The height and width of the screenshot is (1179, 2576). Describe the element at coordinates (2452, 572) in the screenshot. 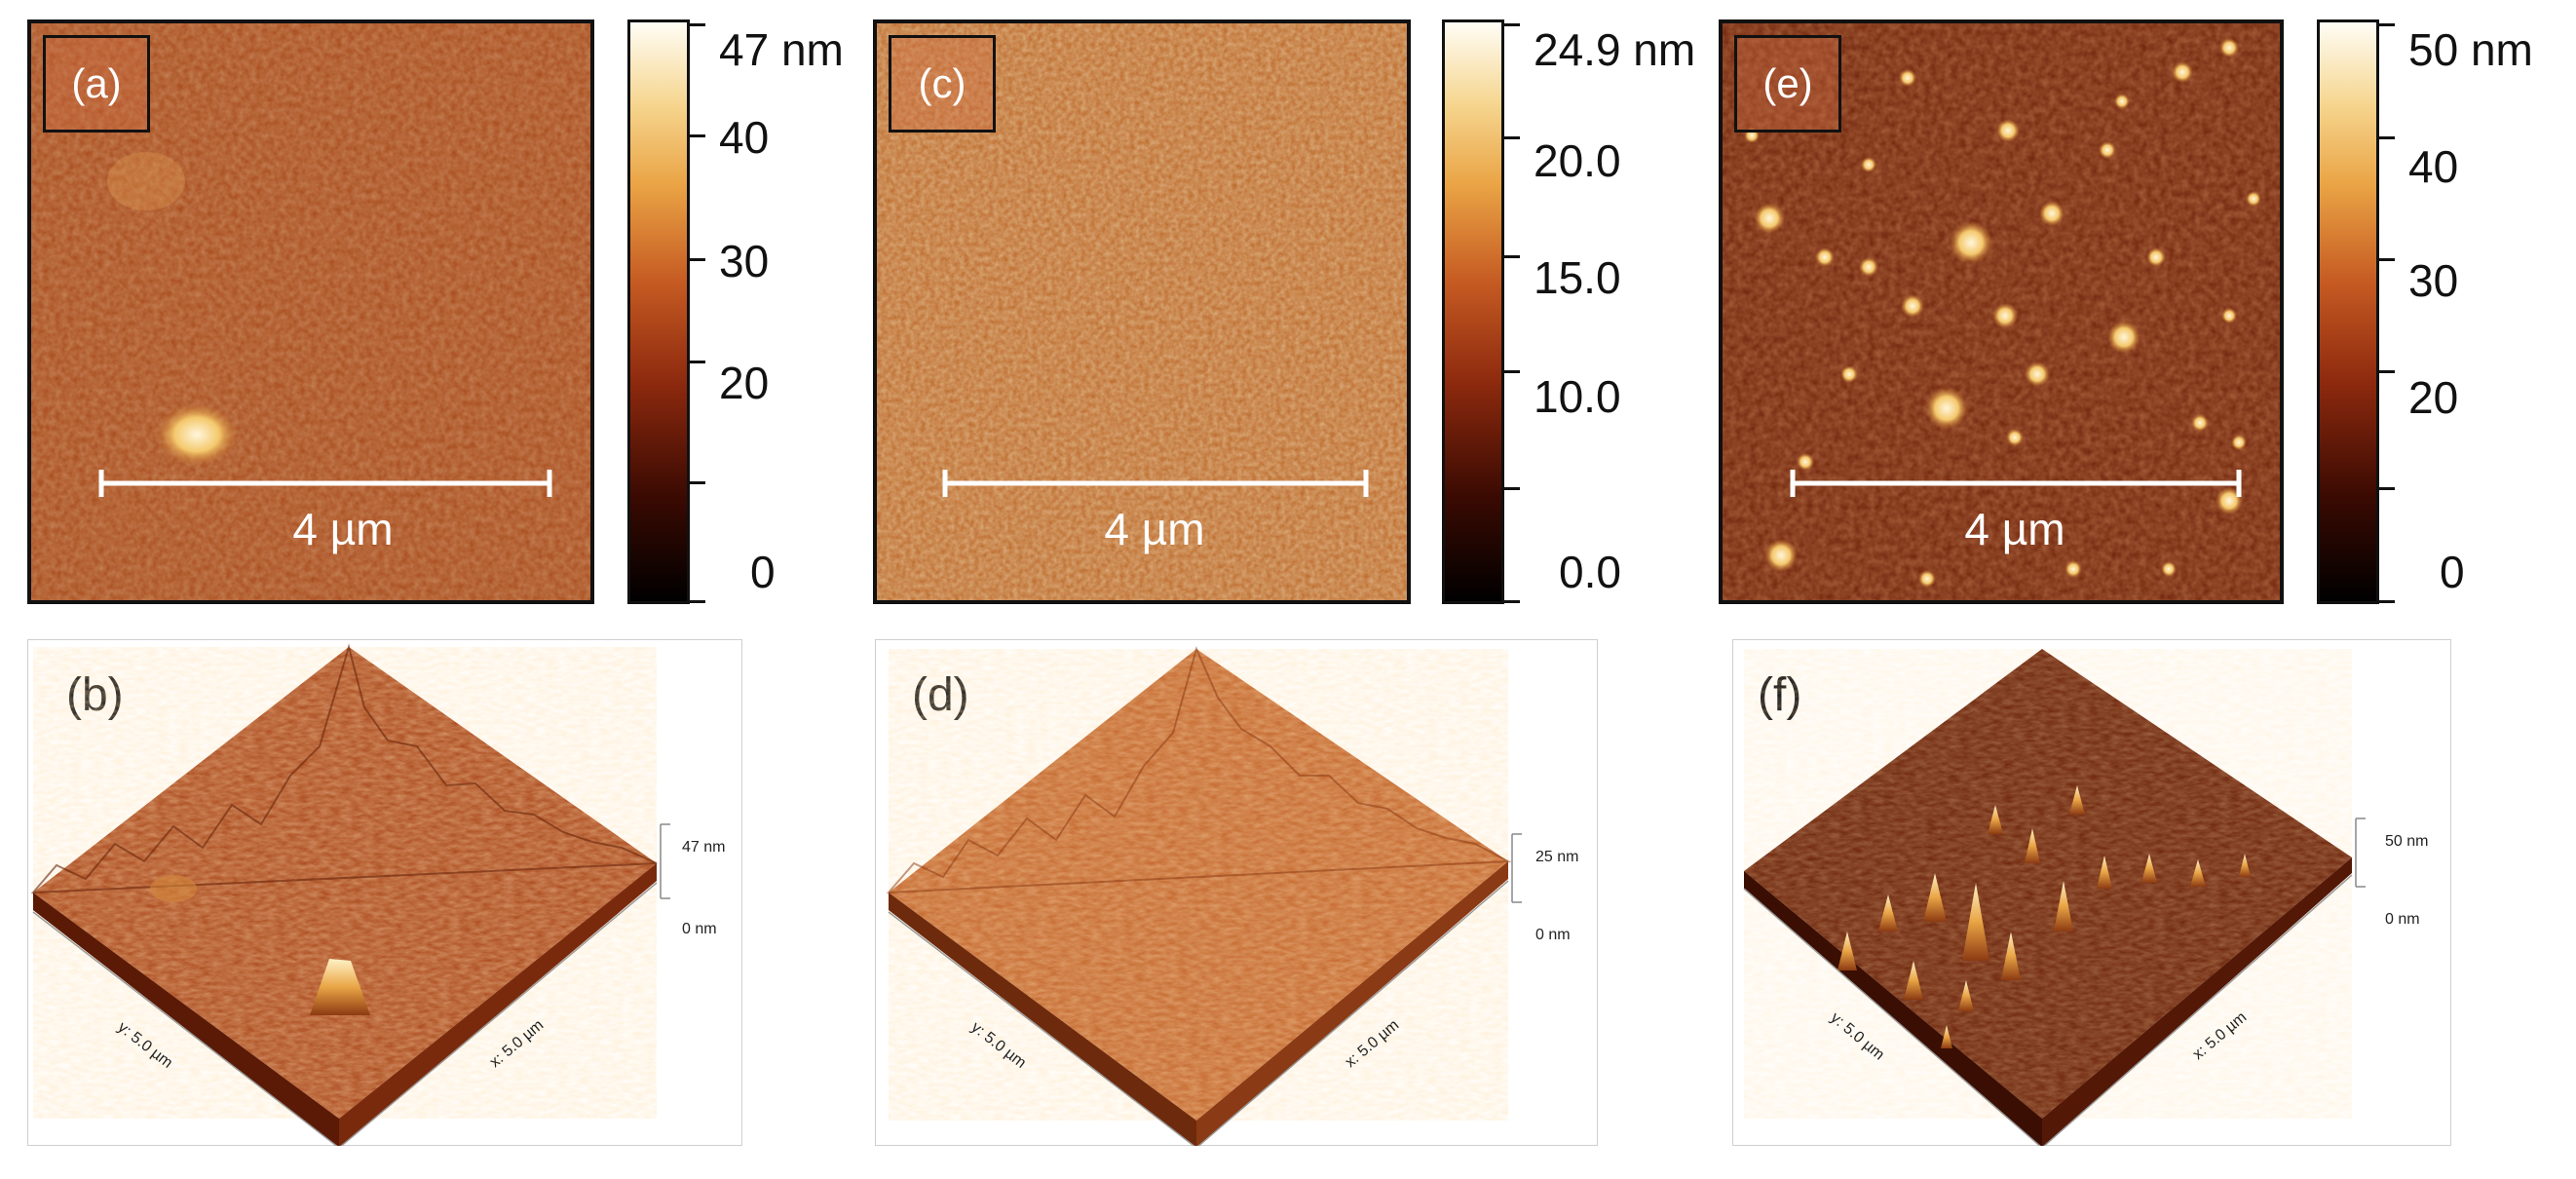

I see `colorbar-e-tick: 0` at that location.